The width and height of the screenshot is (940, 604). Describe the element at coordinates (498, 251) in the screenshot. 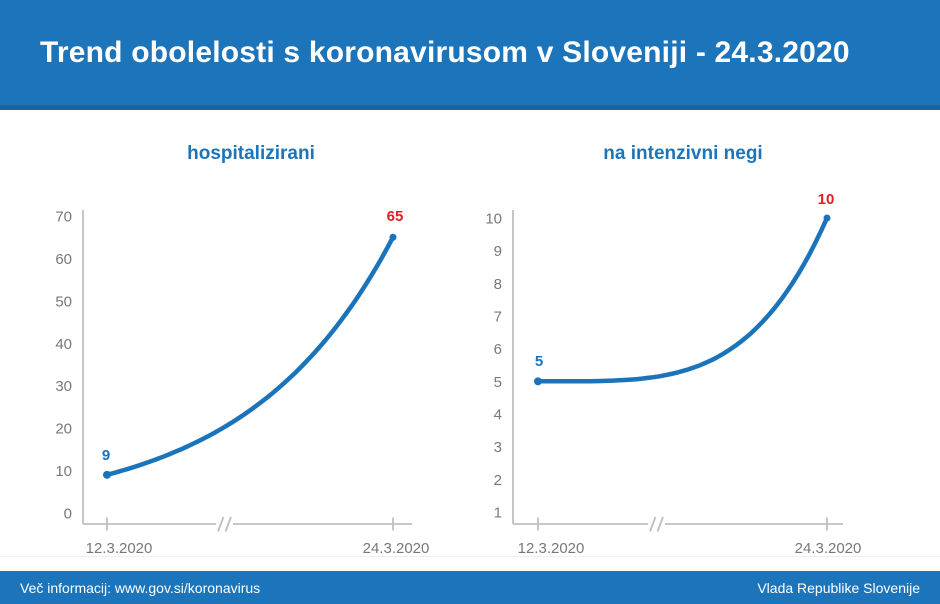

I see `y-tick-label: 9` at that location.